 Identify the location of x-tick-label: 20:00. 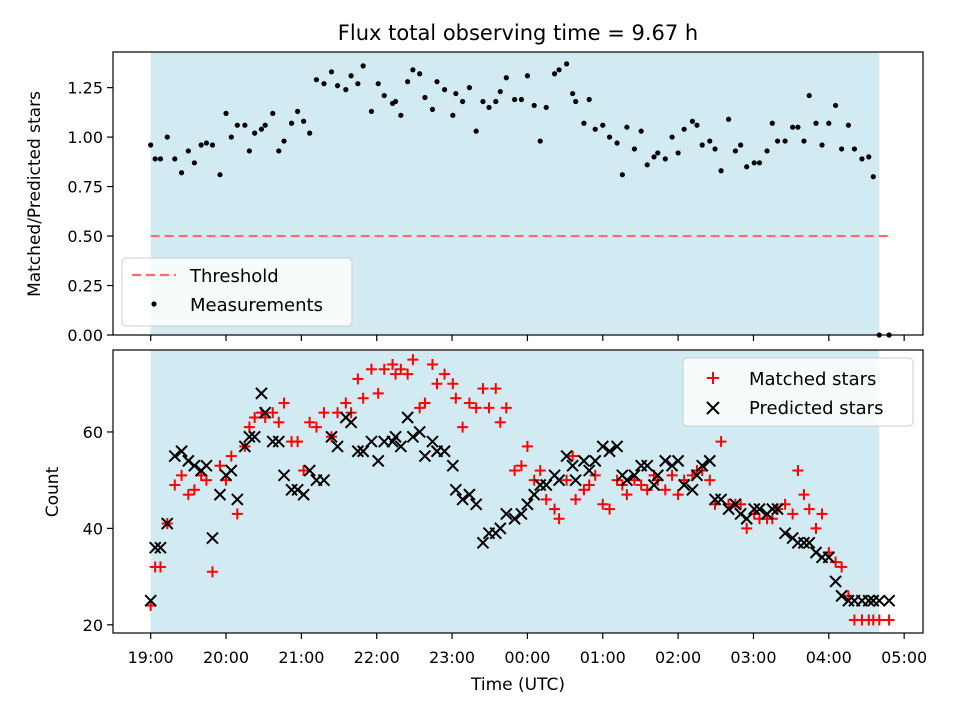
(226, 657).